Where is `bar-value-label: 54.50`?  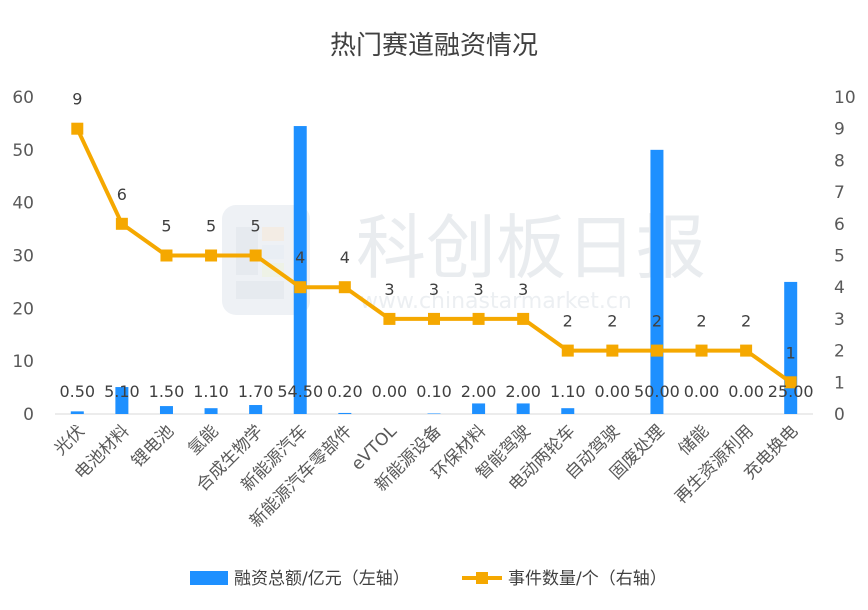 bar-value-label: 54.50 is located at coordinates (300, 391).